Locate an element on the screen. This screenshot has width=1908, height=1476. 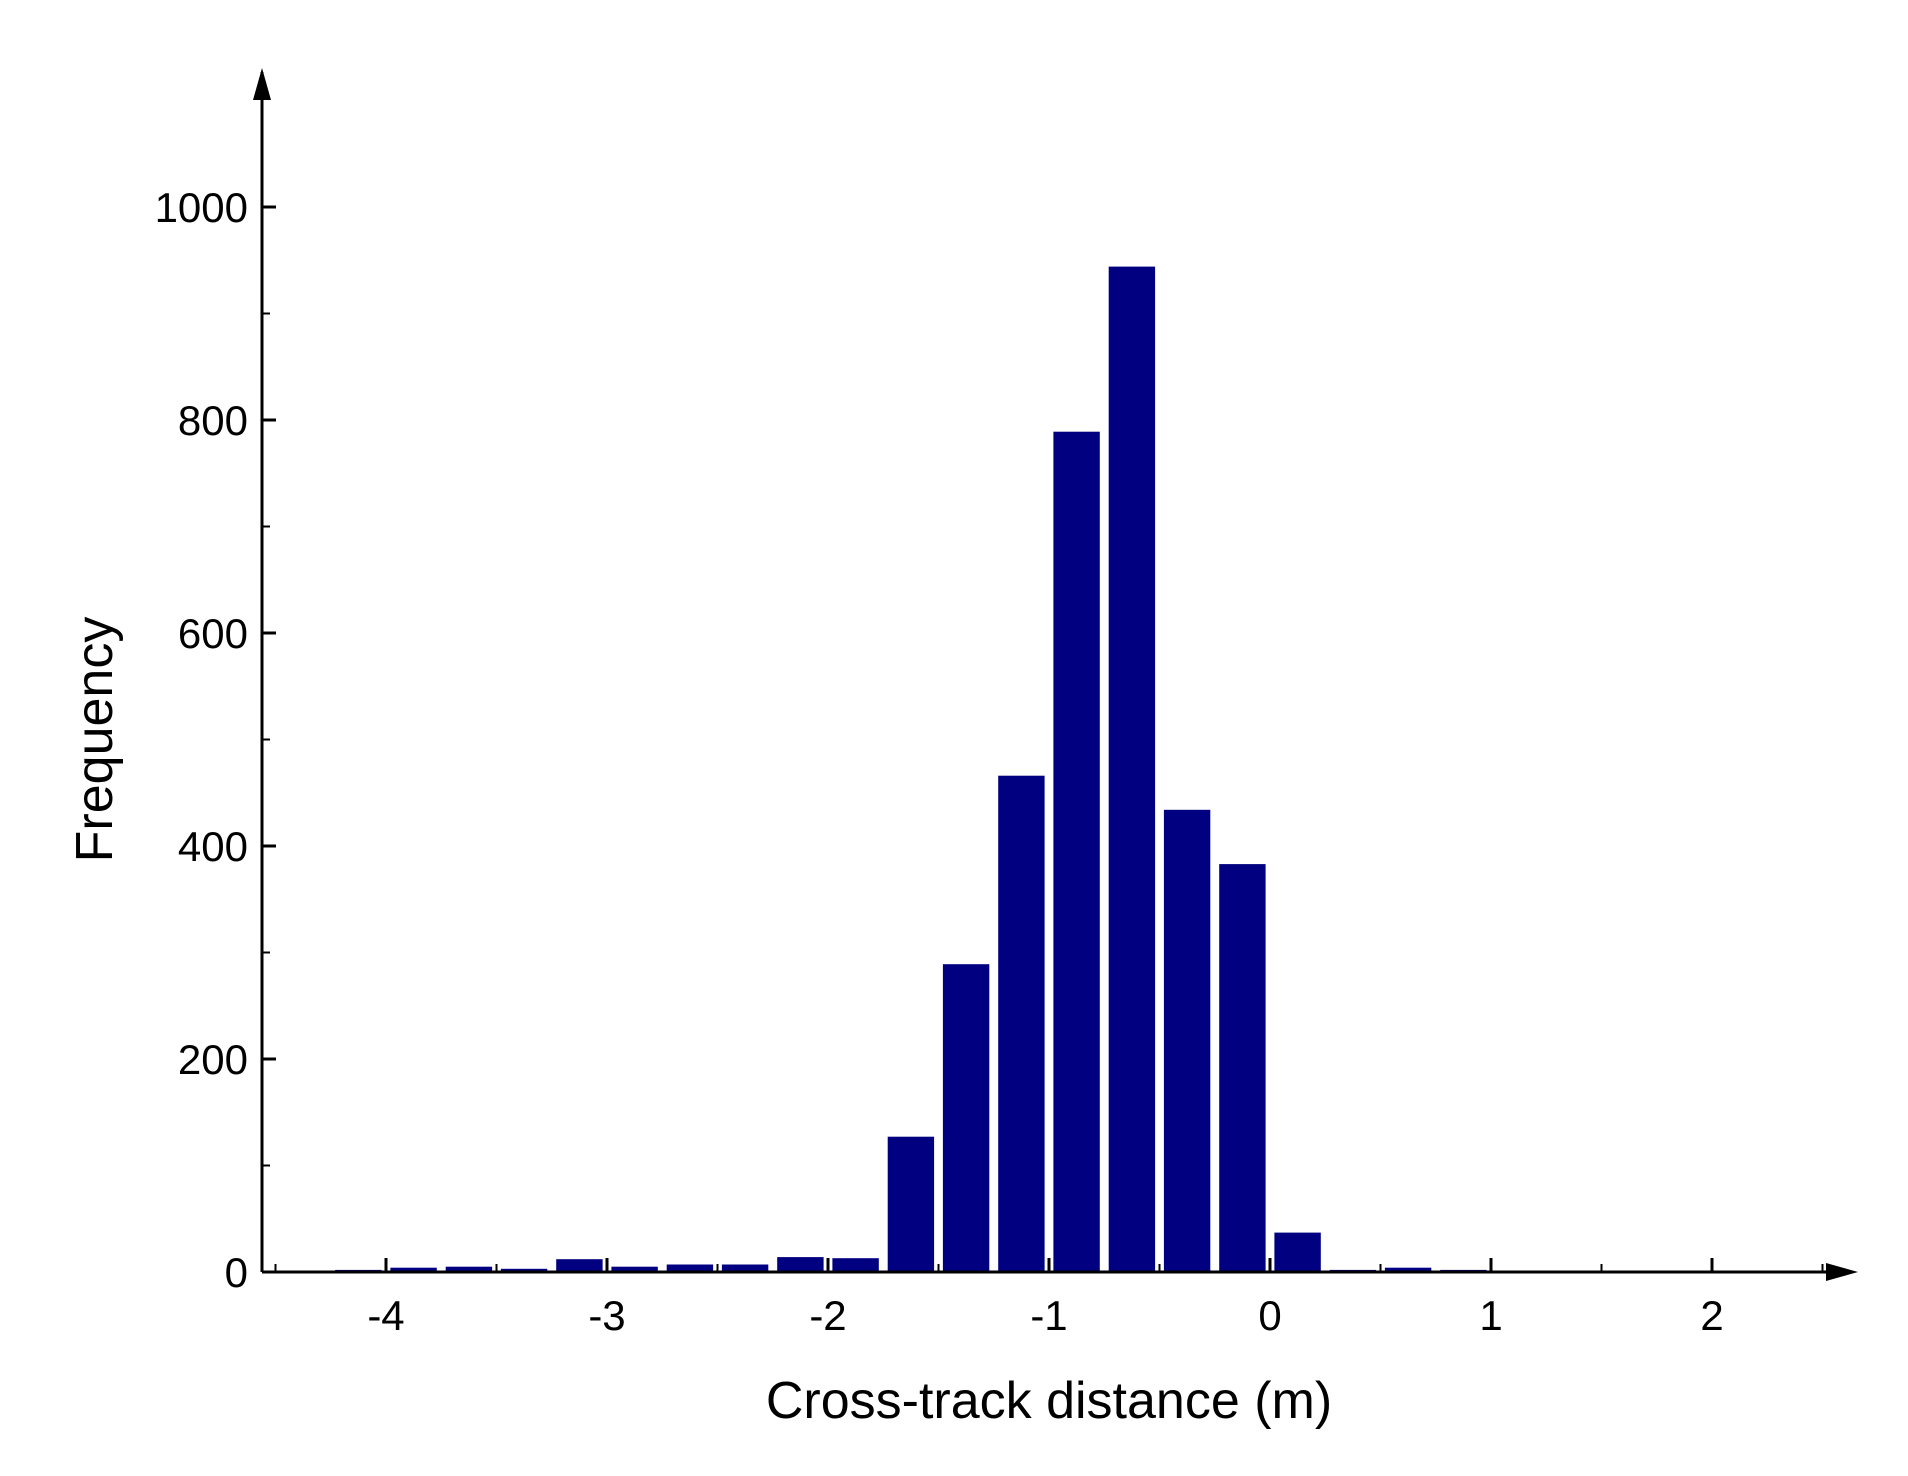
x-tick-label: 2 is located at coordinates (1711, 1315).